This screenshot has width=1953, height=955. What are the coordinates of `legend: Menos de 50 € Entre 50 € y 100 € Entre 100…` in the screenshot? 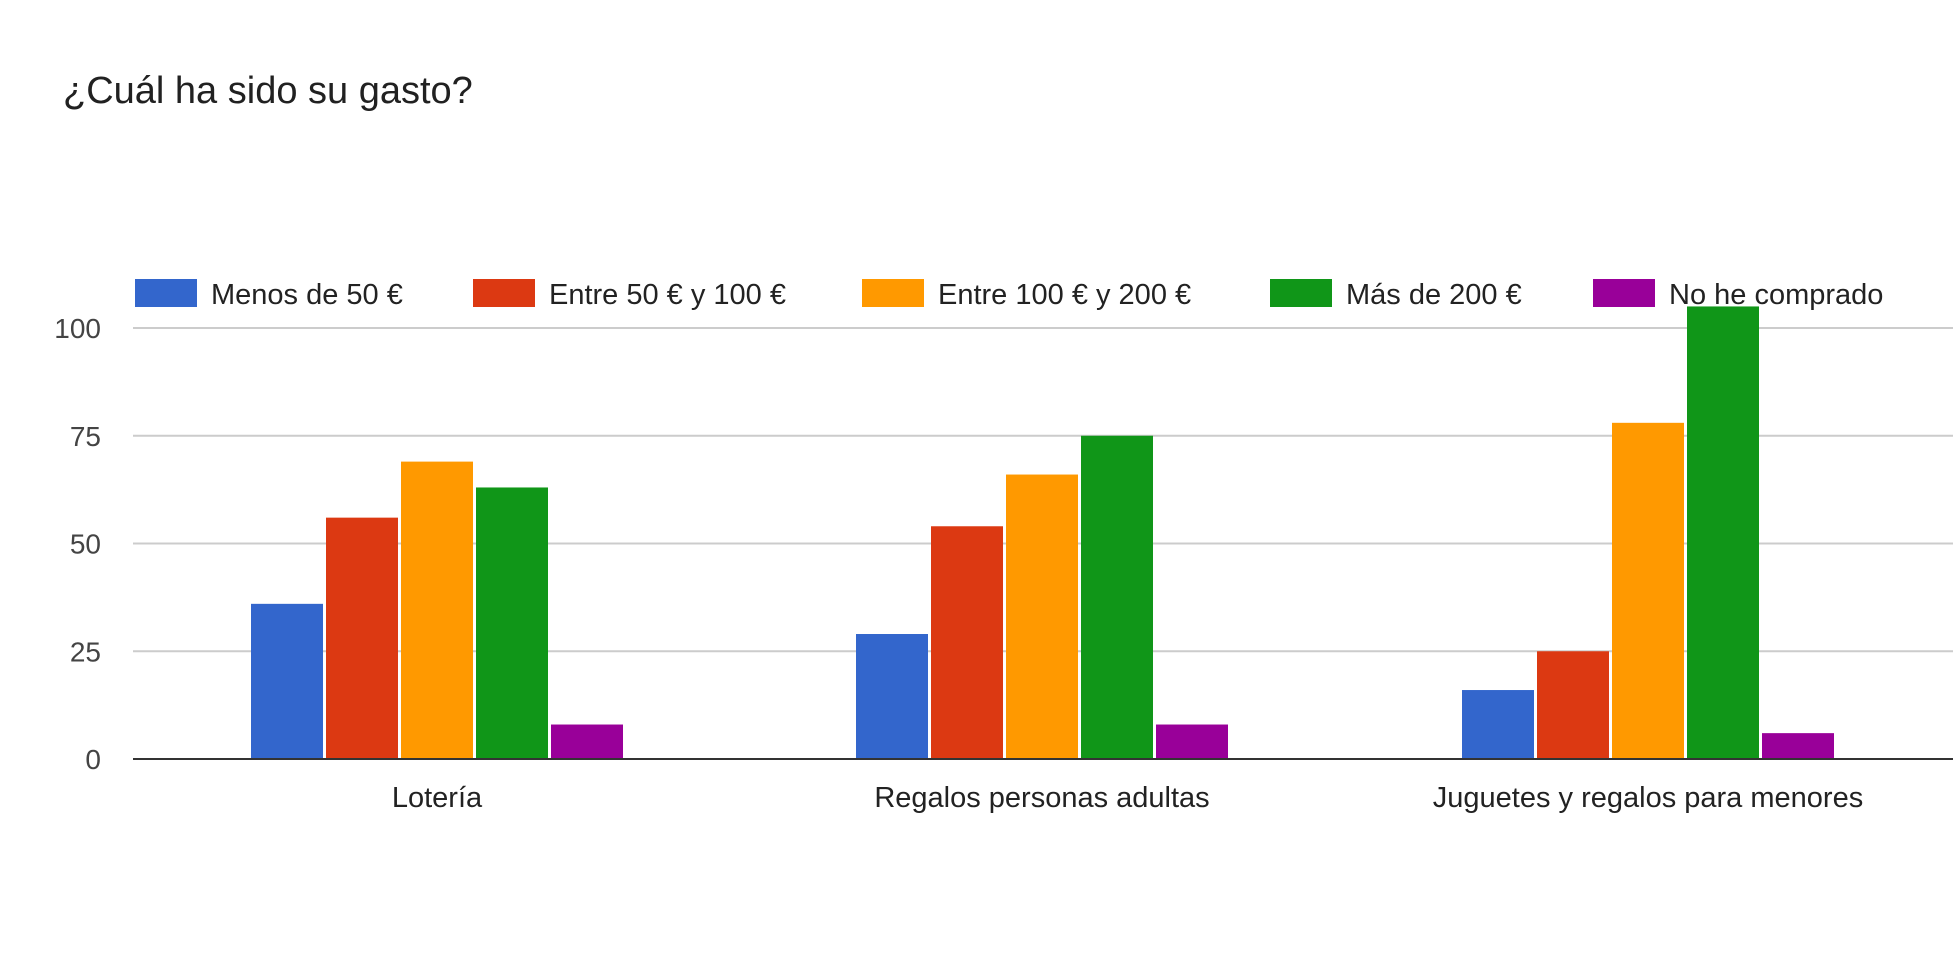 It's located at (1009, 295).